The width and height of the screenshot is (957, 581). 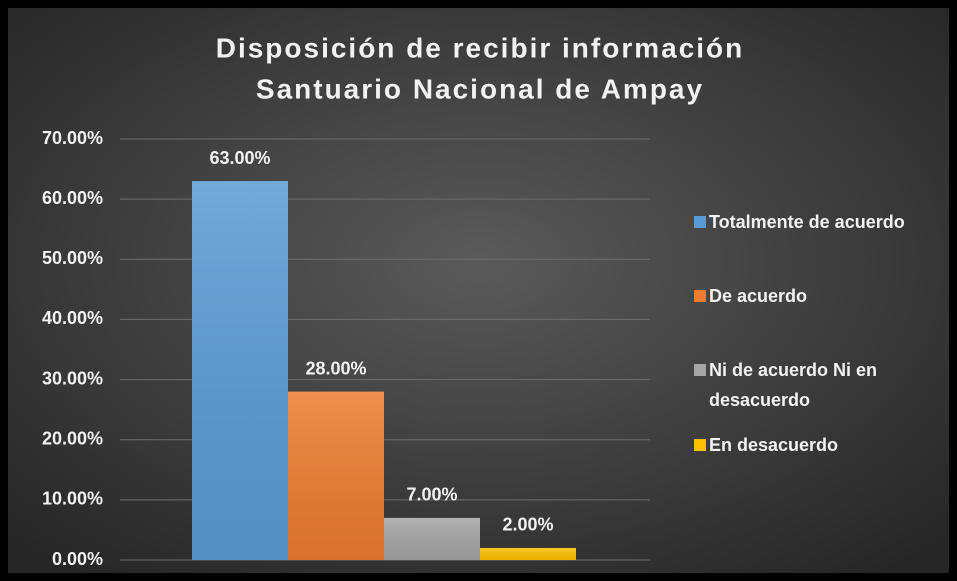 What do you see at coordinates (72, 258) in the screenshot?
I see `y-tick-label: 50.00%` at bounding box center [72, 258].